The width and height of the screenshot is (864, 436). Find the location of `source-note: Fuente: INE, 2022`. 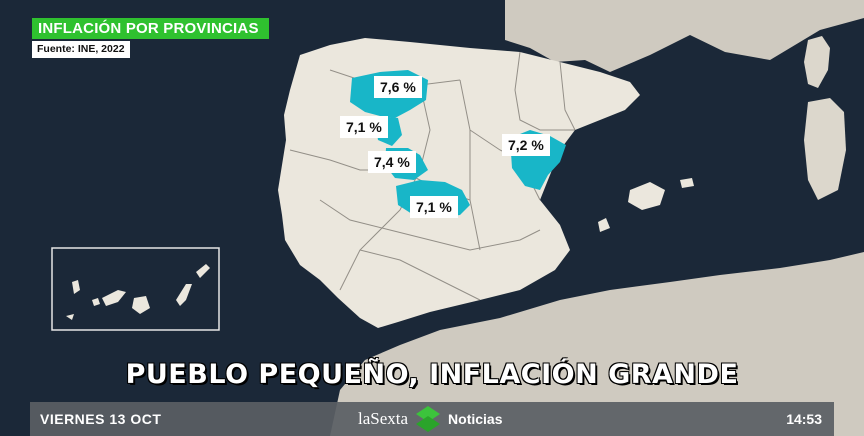

source-note: Fuente: INE, 2022 is located at coordinates (81, 49).